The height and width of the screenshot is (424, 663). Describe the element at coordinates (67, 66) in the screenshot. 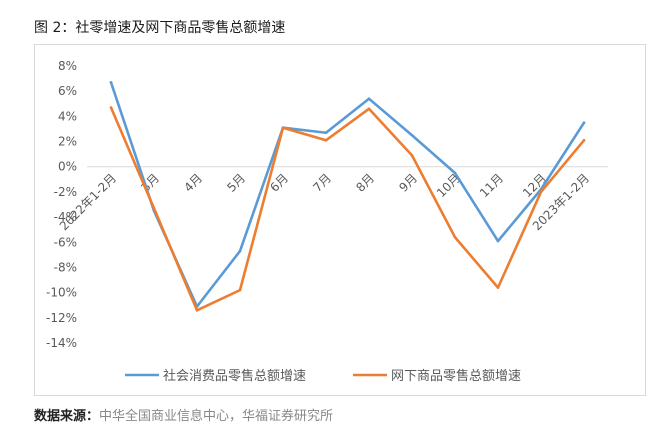

I see `y-tick-label: 8%` at that location.